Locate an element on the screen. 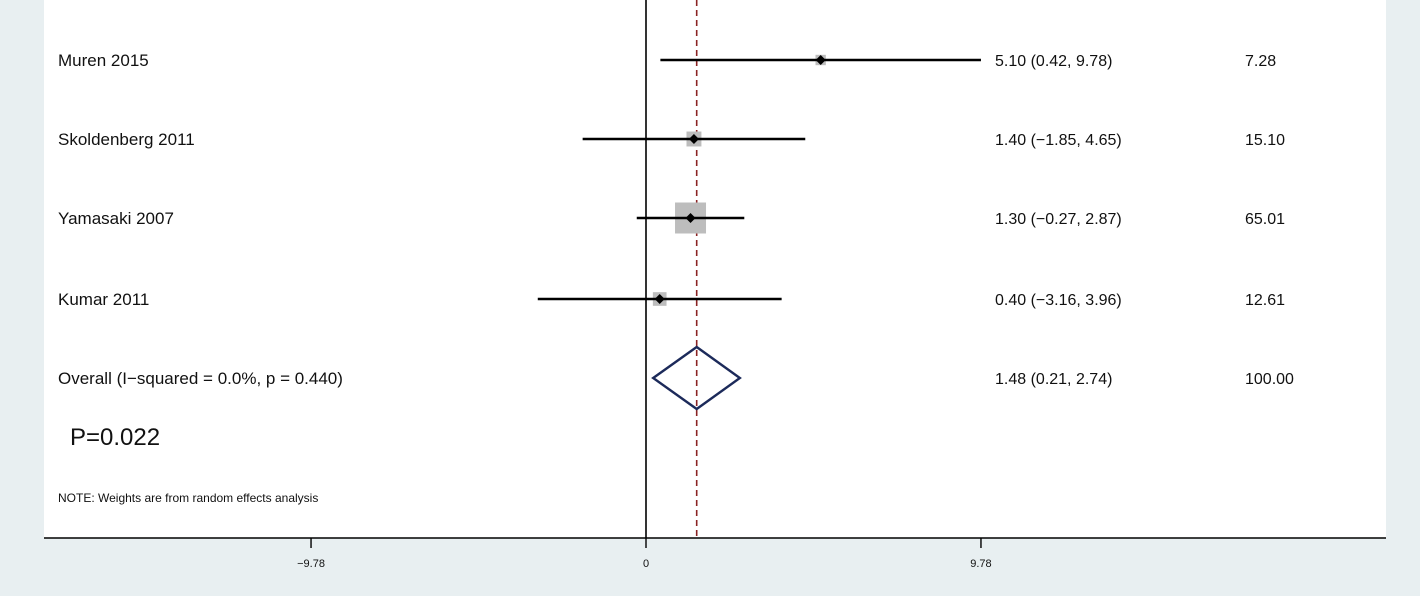 This screenshot has height=596, width=1420. x-tick-label: −9.78 is located at coordinates (311, 564).